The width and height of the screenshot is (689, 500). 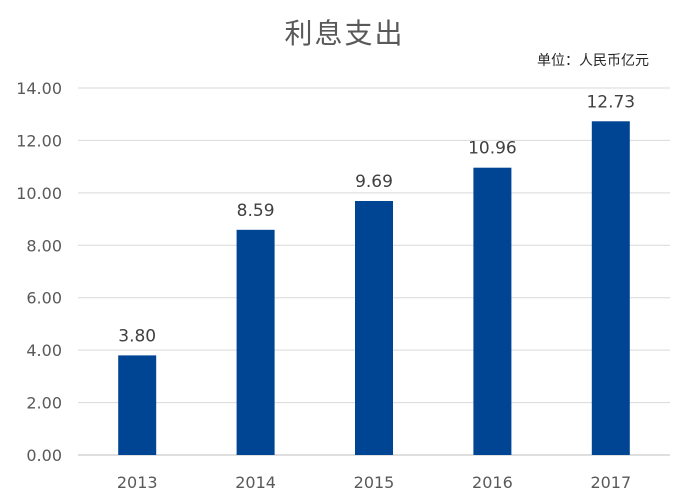 I want to click on x-axis-ticks: 2013 2014 2015 2016 2017, so click(x=374, y=482).